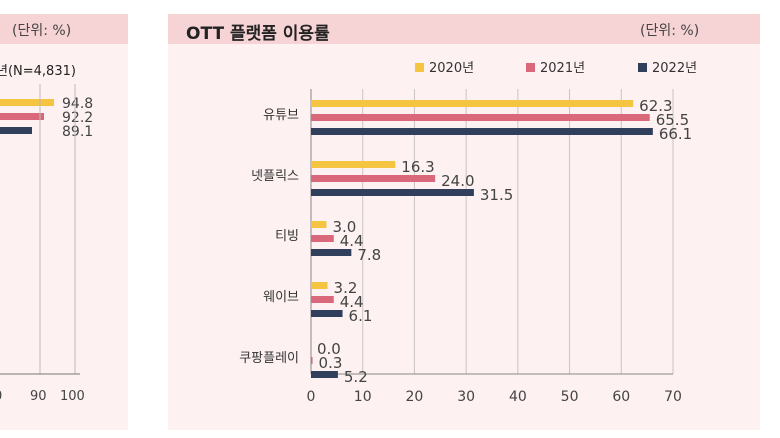  I want to click on data-label: 3.0, so click(345, 227).